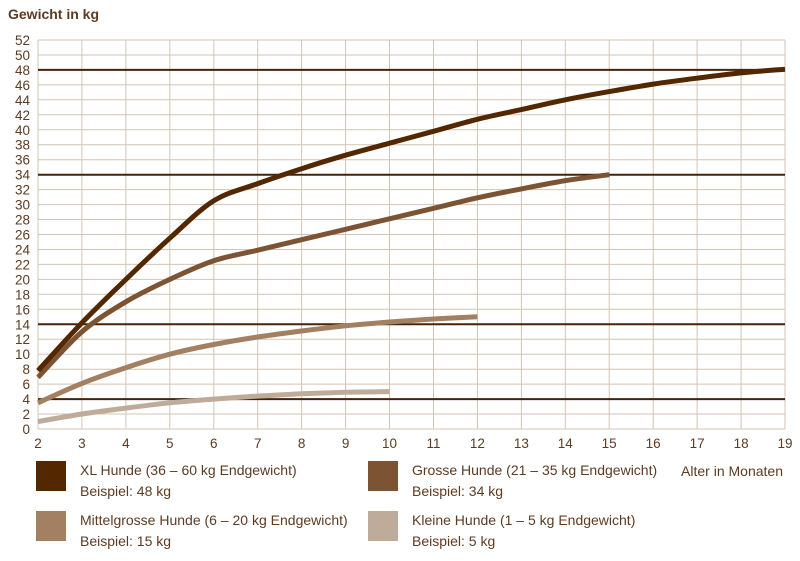  Describe the element at coordinates (213, 406) in the screenshot. I see `series-curve-kleine` at that location.